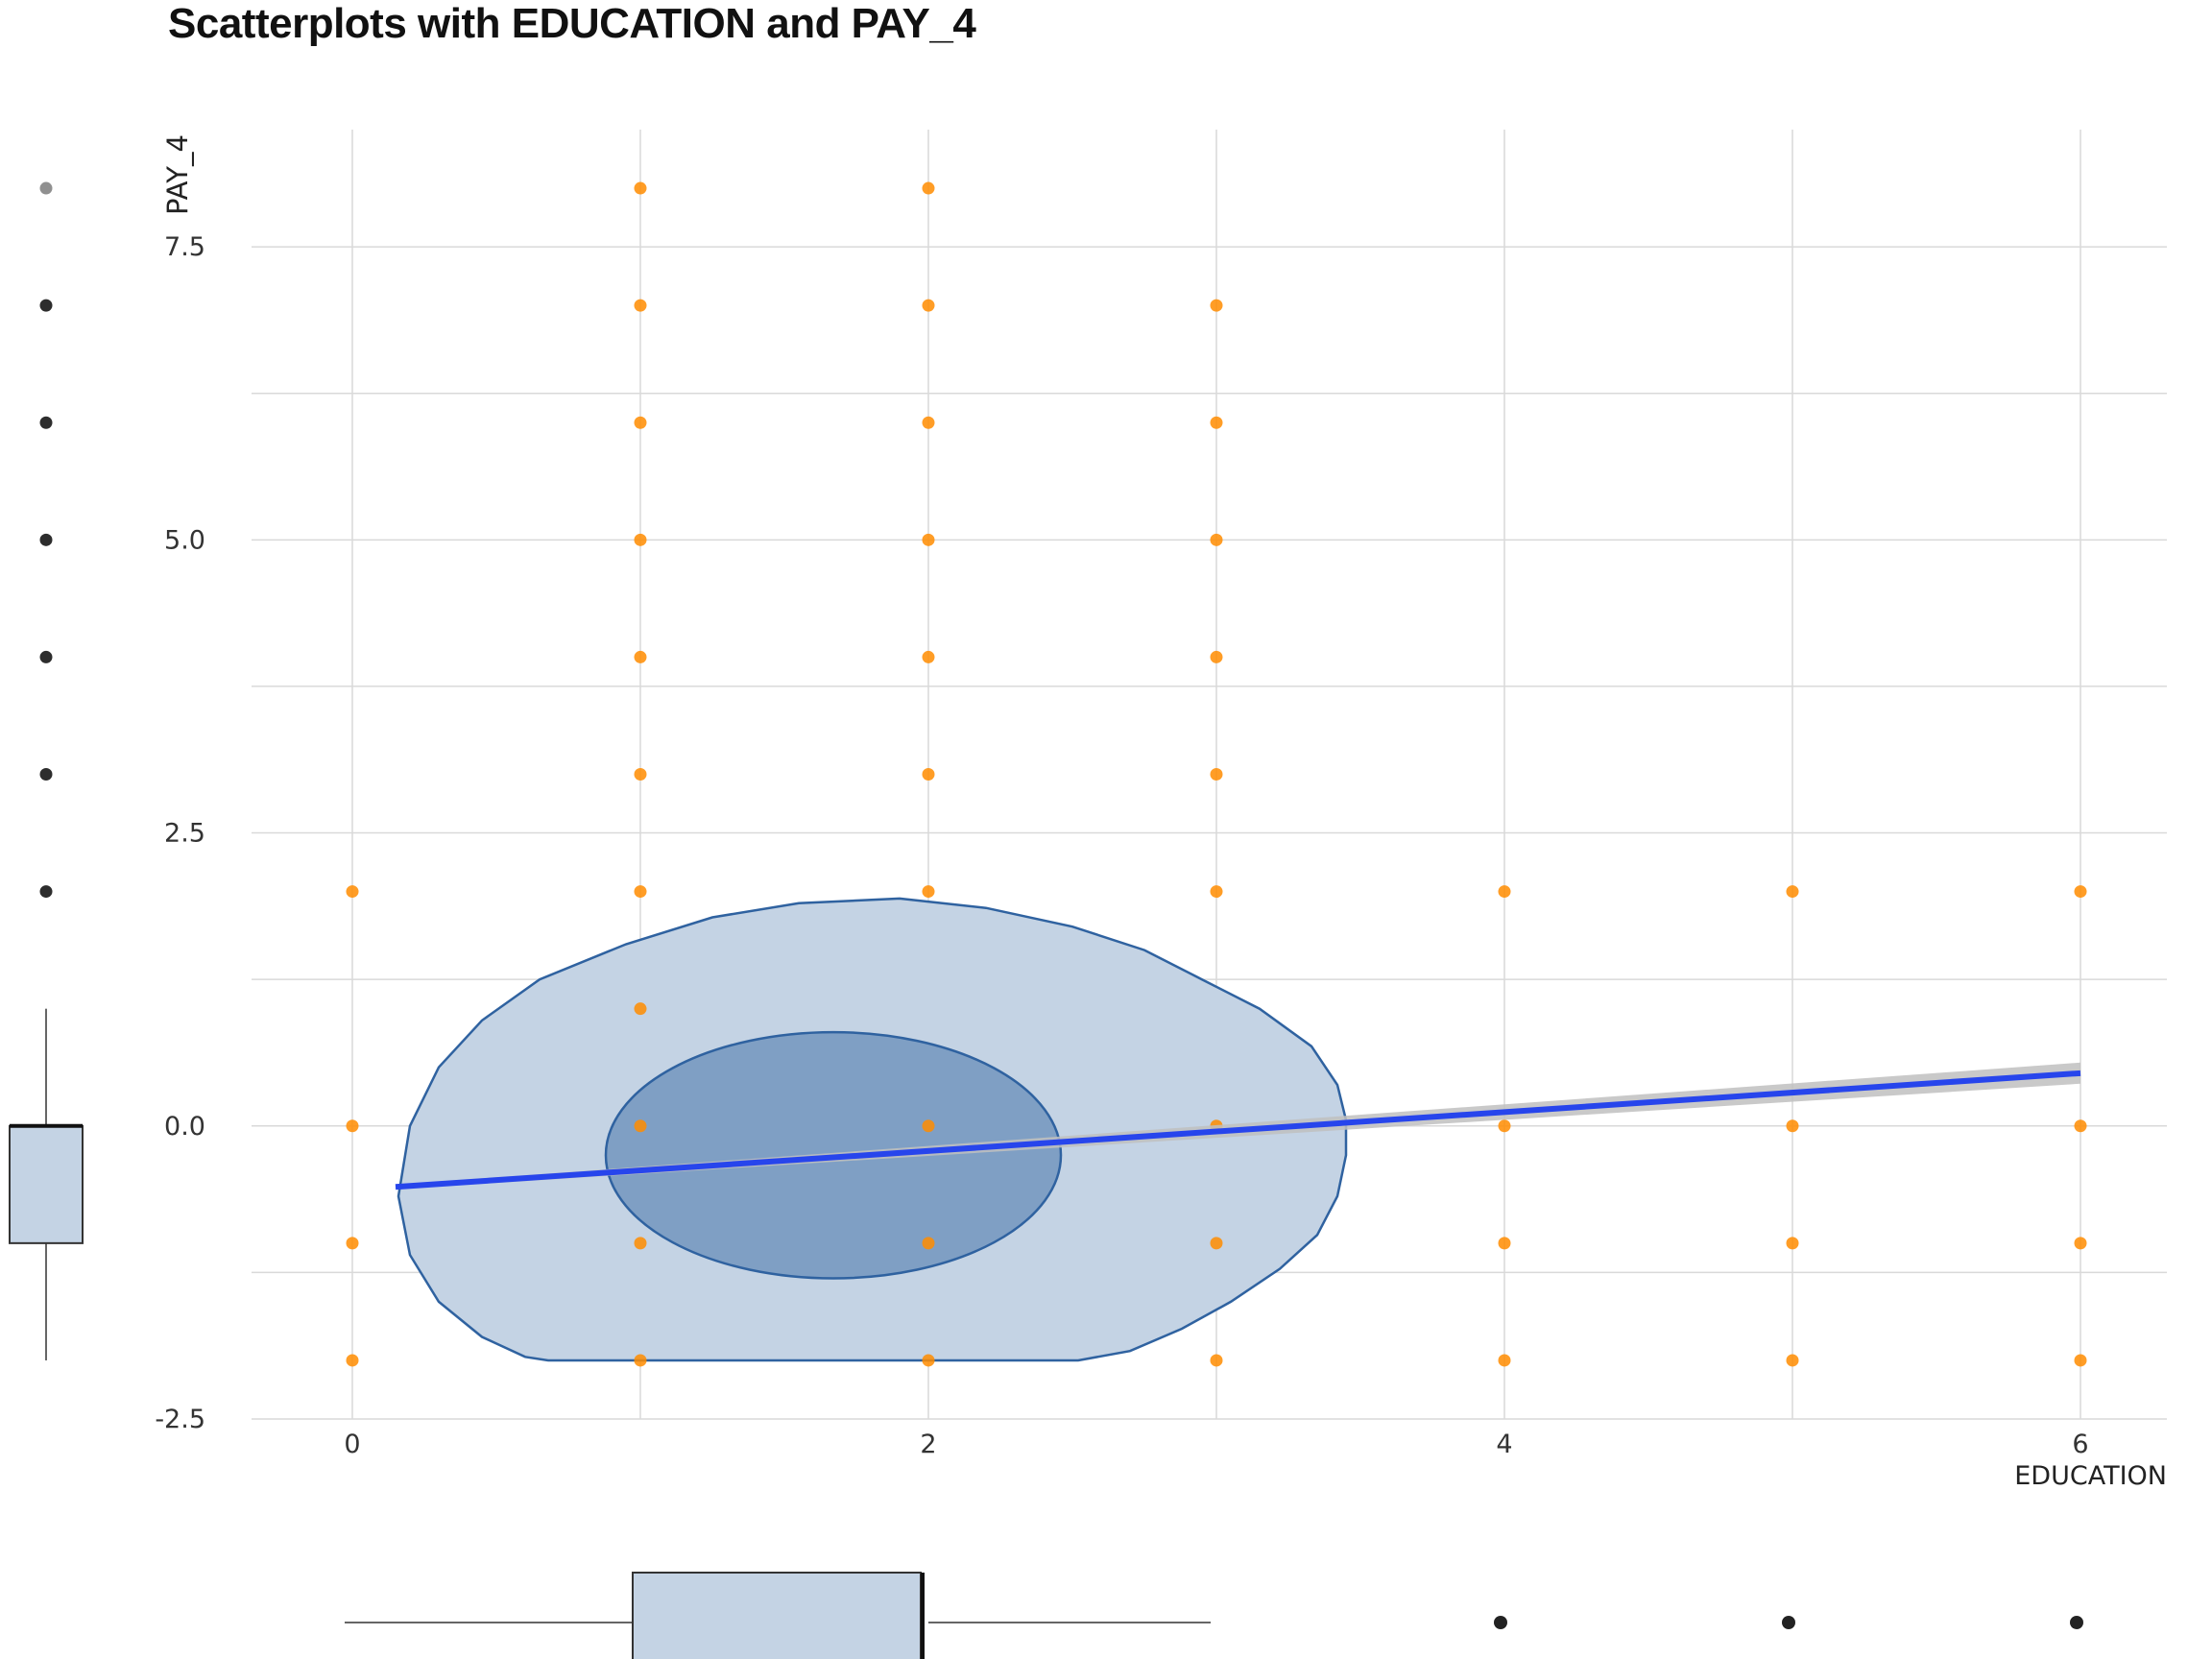 Image resolution: width=2212 pixels, height=1659 pixels. What do you see at coordinates (2080, 1444) in the screenshot?
I see `x-tick-label: 6` at bounding box center [2080, 1444].